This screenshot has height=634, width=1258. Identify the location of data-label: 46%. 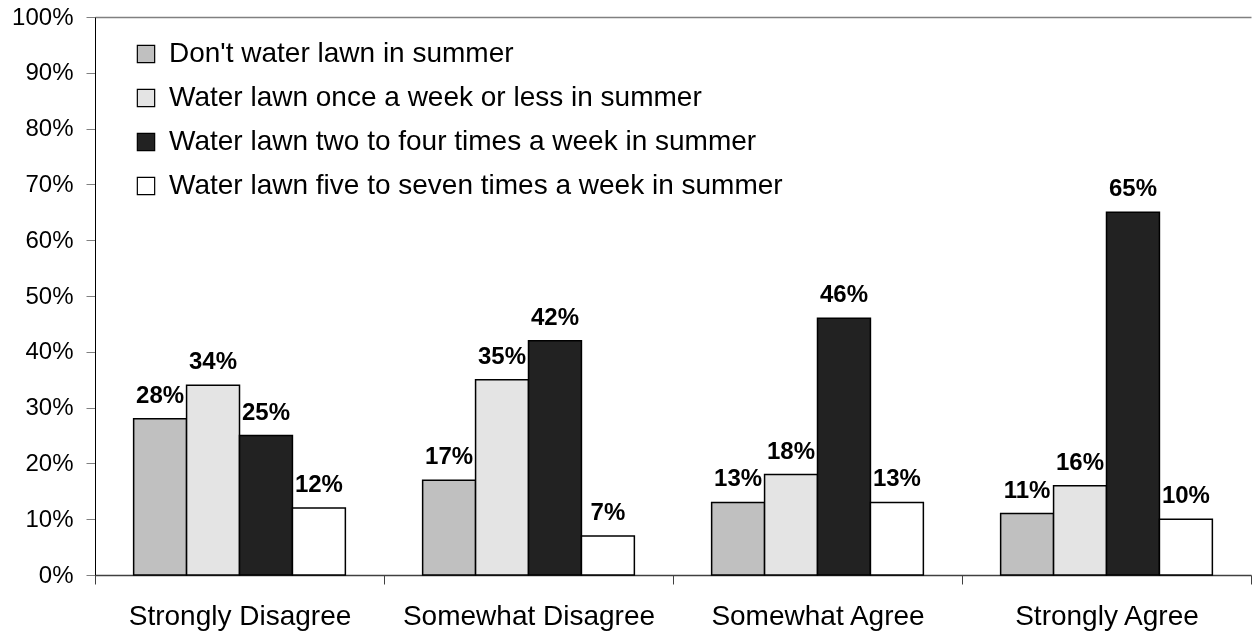
(843, 294).